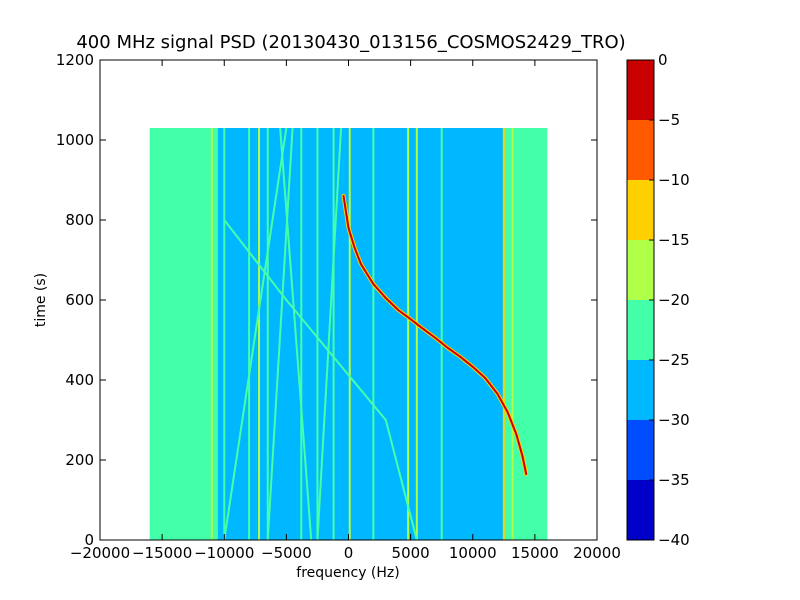 This screenshot has height=600, width=800. I want to click on y-tick-label: 400, so click(79, 380).